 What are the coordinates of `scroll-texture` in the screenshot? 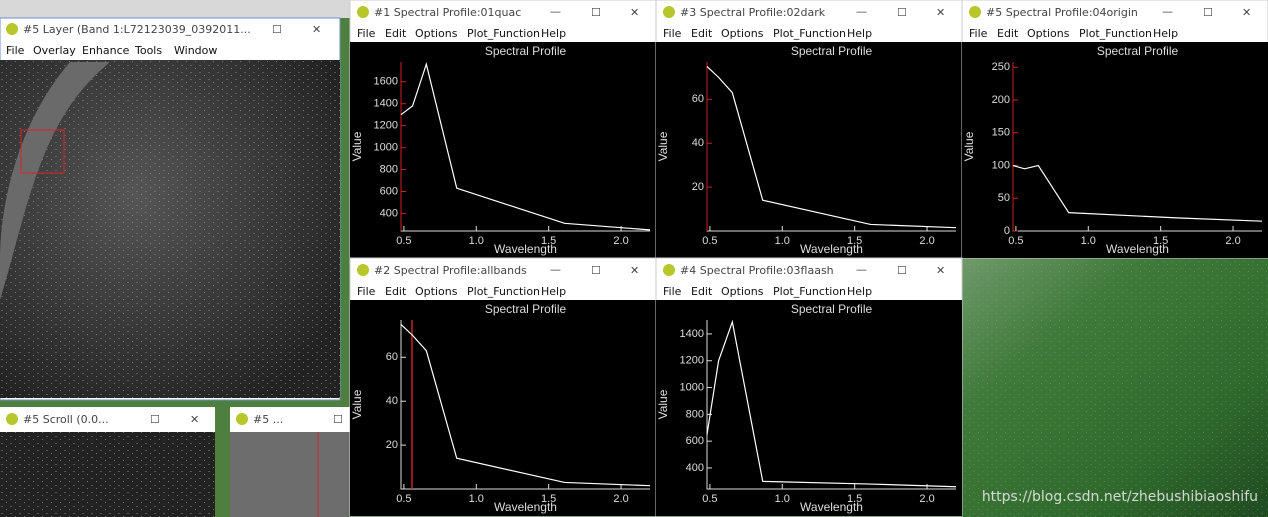 It's located at (107, 474).